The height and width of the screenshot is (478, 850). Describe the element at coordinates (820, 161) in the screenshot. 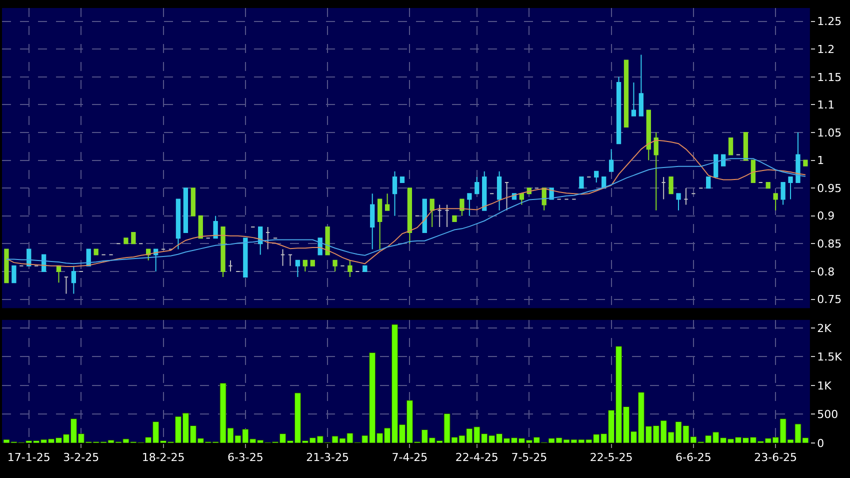

I see `y-tick-label: 1` at that location.